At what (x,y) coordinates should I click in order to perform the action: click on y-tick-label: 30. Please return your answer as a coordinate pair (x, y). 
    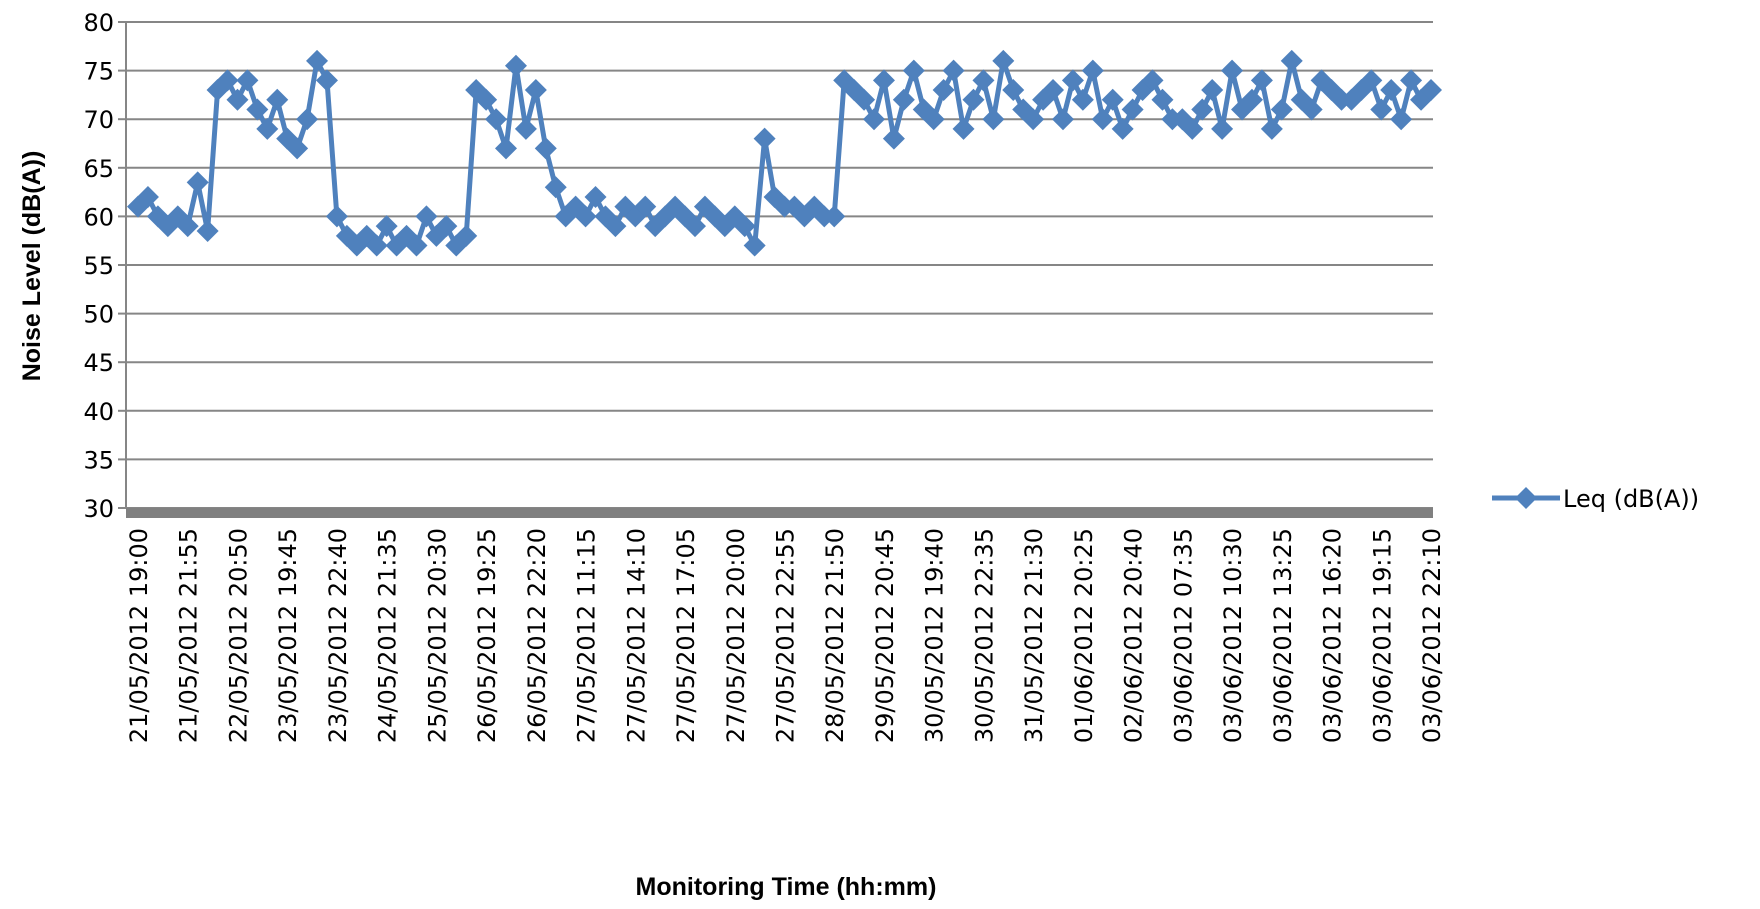
    Looking at the image, I should click on (98, 509).